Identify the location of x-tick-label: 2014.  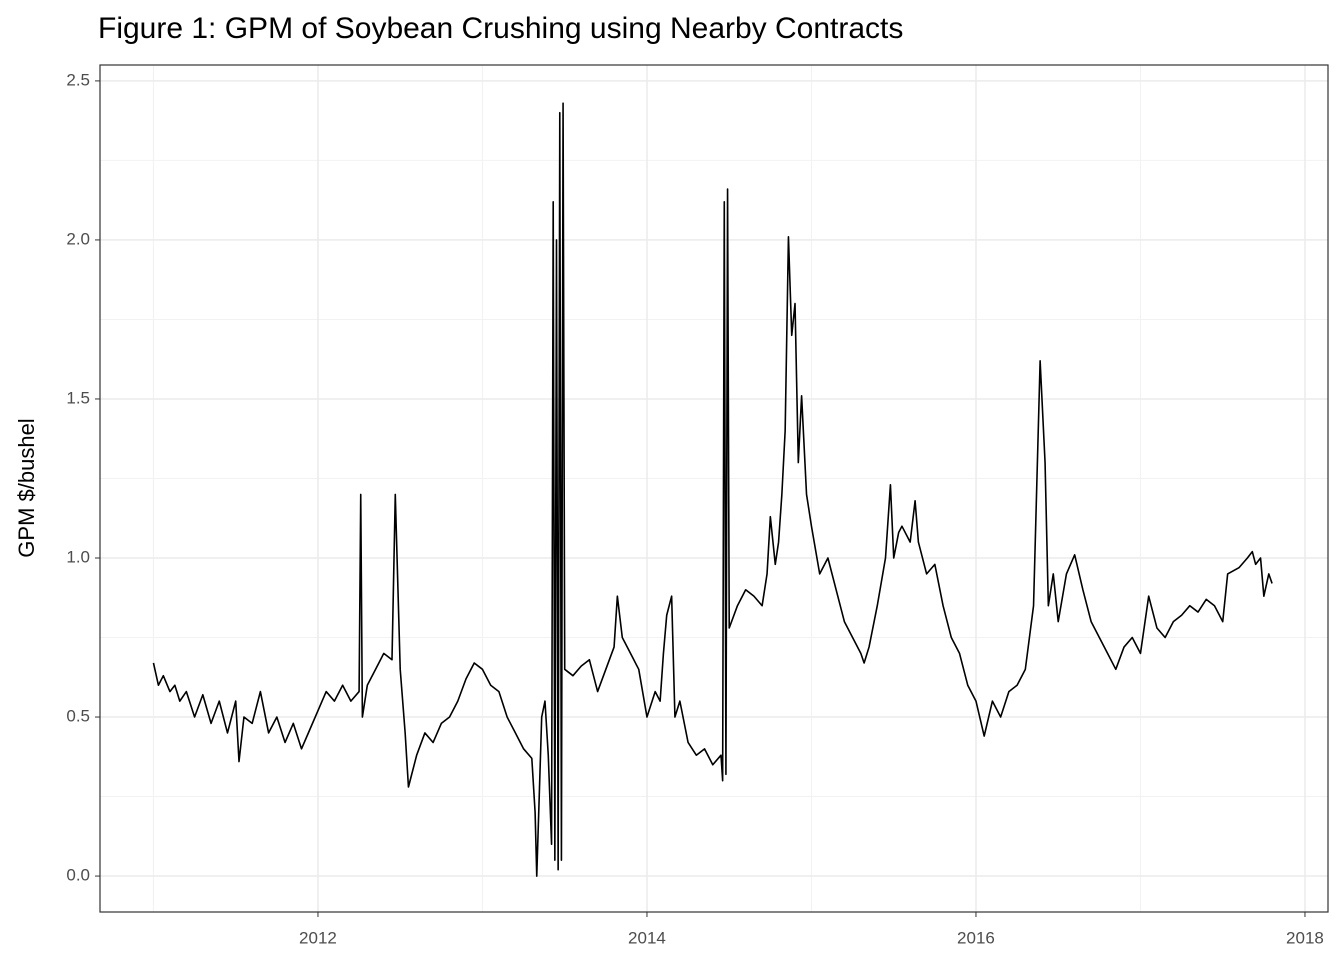
(647, 937).